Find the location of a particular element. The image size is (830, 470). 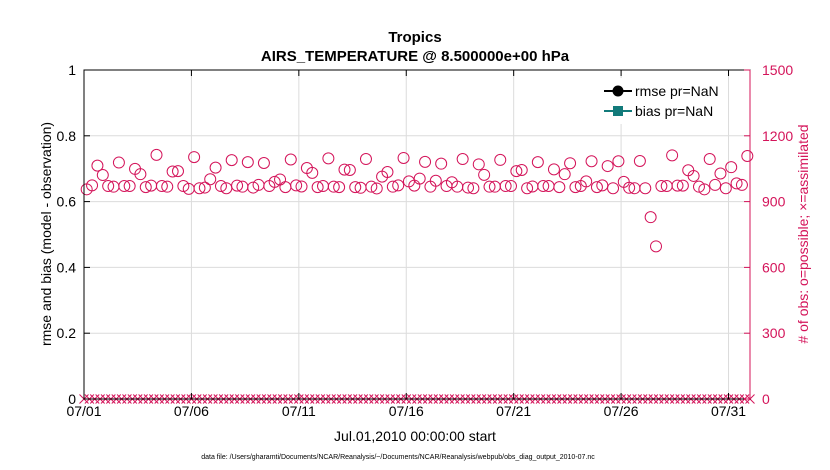

legend: rmse pr=NaN bias pr=NaN is located at coordinates (656, 101).